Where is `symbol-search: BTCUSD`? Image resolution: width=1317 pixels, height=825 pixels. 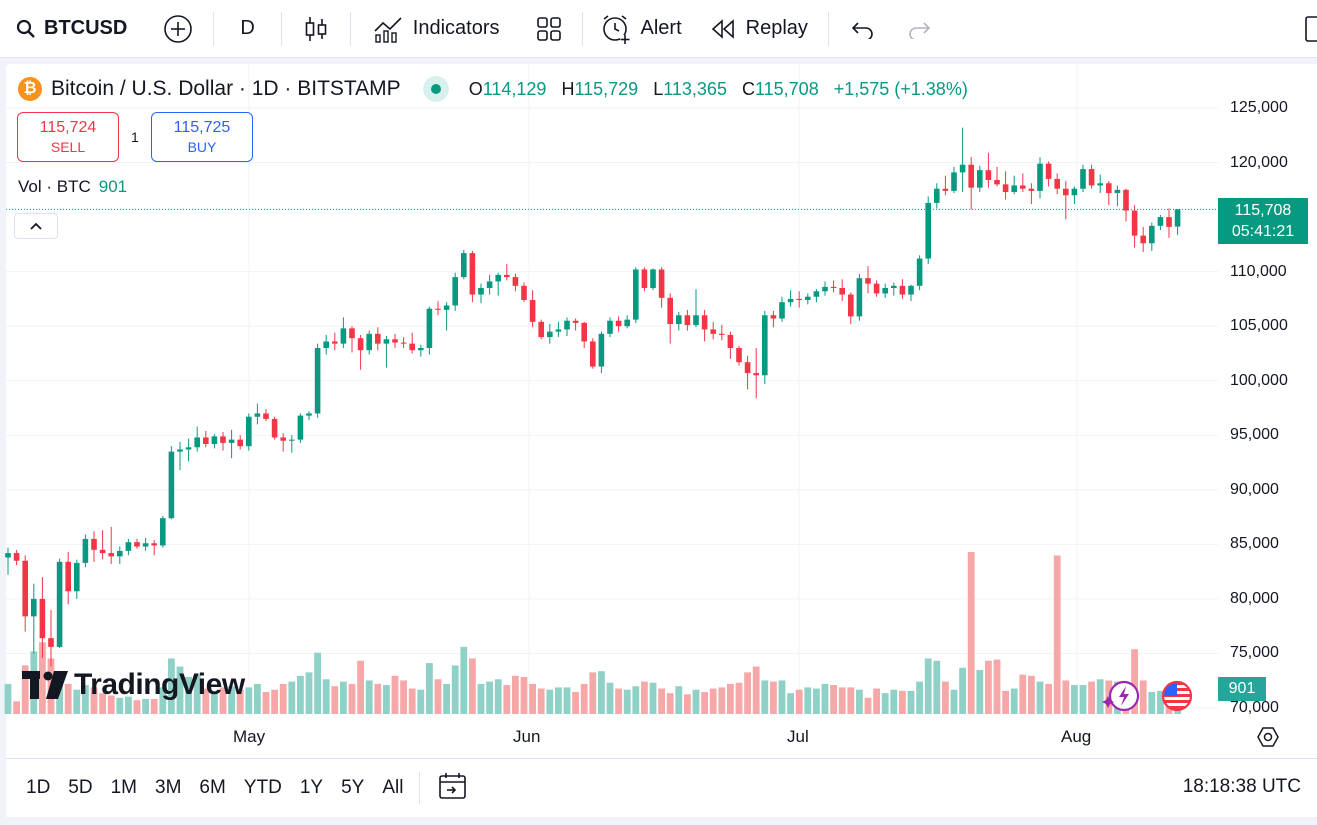 symbol-search: BTCUSD is located at coordinates (68, 29).